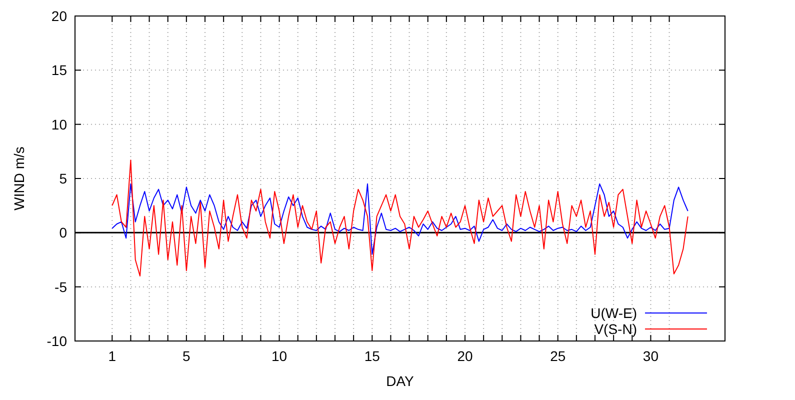  Describe the element at coordinates (613, 313) in the screenshot. I see `legend-label: U(W-E)` at that location.